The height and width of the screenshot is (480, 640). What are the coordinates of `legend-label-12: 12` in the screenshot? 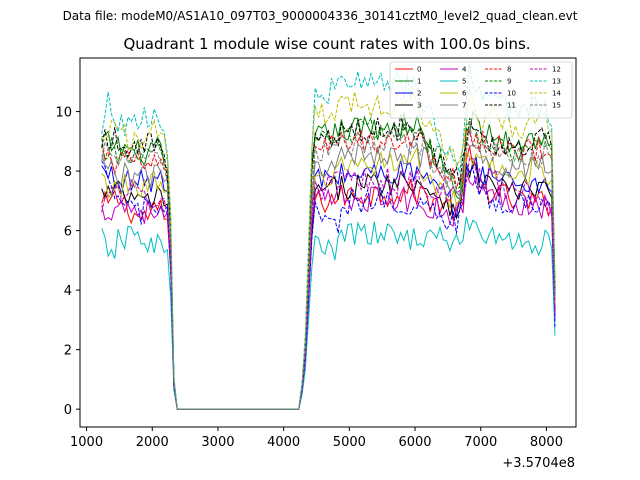 It's located at (556, 70).